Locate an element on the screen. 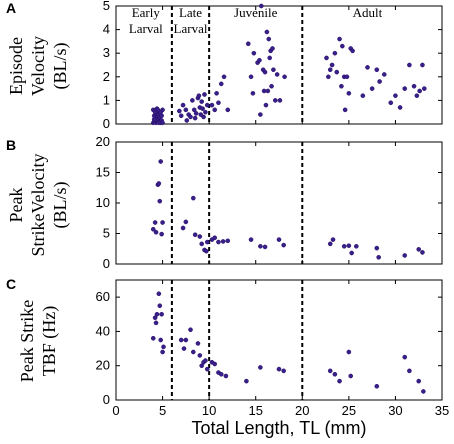 The image size is (454, 444). y-tick-label: 20 is located at coordinates (103, 141).